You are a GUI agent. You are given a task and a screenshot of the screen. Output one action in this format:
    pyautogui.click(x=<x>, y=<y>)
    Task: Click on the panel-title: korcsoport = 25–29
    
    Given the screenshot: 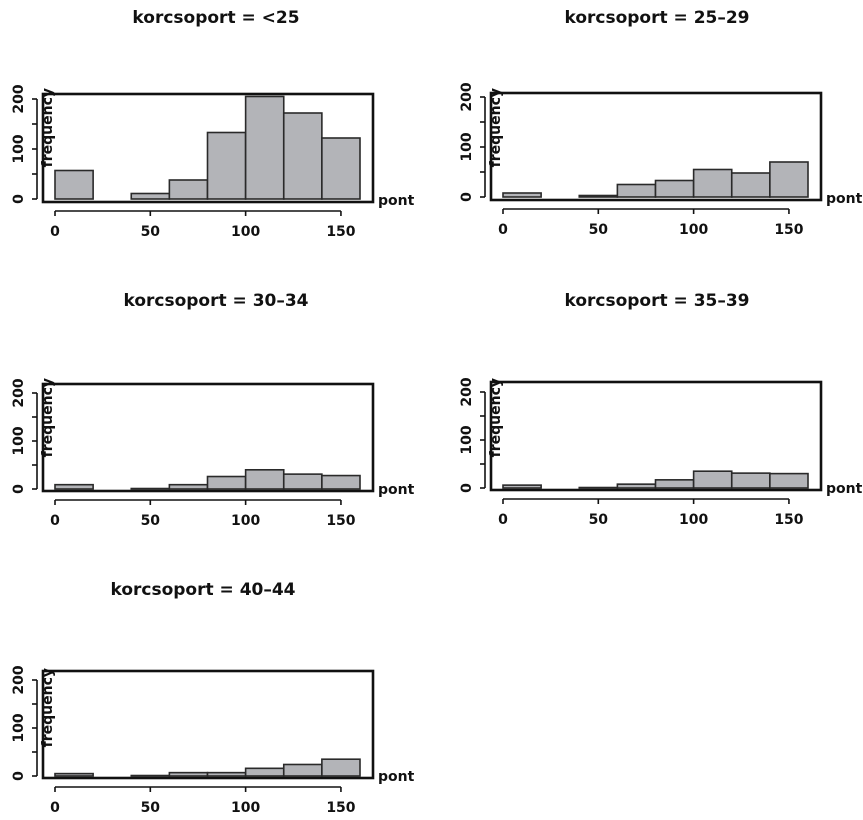 What is the action you would take?
    pyautogui.click(x=656, y=18)
    